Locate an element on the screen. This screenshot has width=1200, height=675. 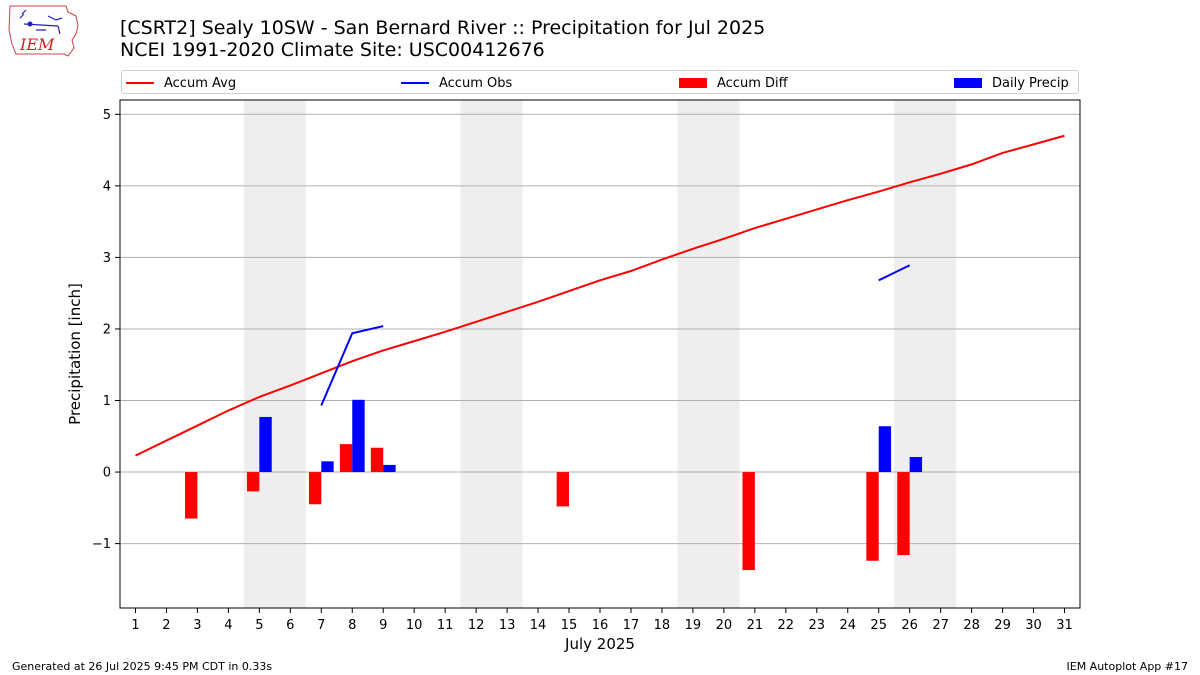
x-tick-label-19: 19 is located at coordinates (693, 625).